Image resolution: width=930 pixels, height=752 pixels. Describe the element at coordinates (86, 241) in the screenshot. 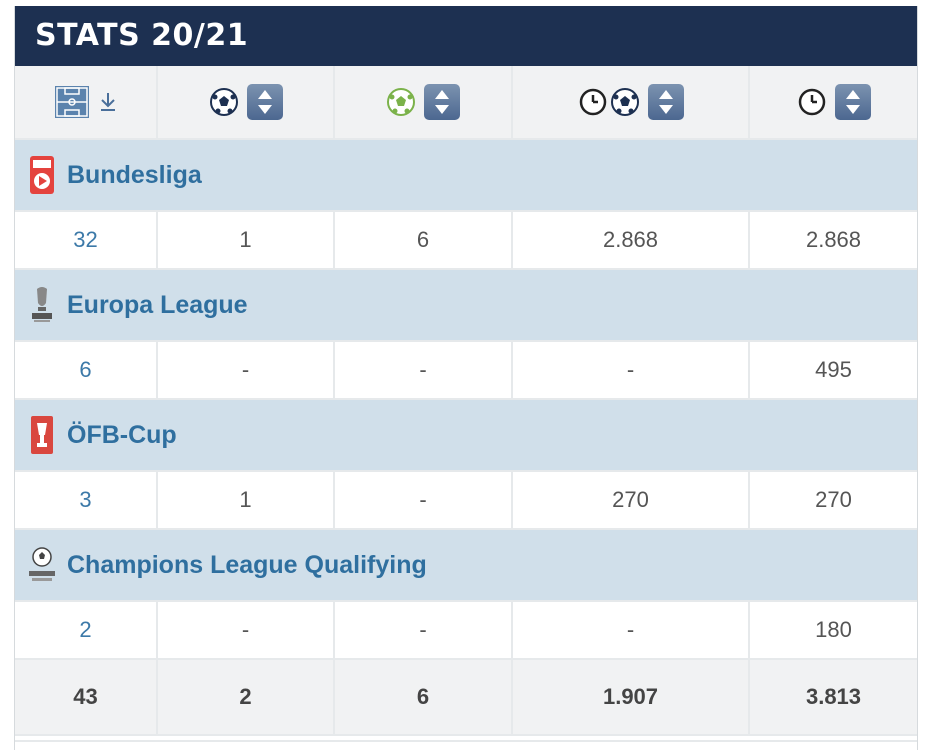

I see `appearances-value: 32` at that location.